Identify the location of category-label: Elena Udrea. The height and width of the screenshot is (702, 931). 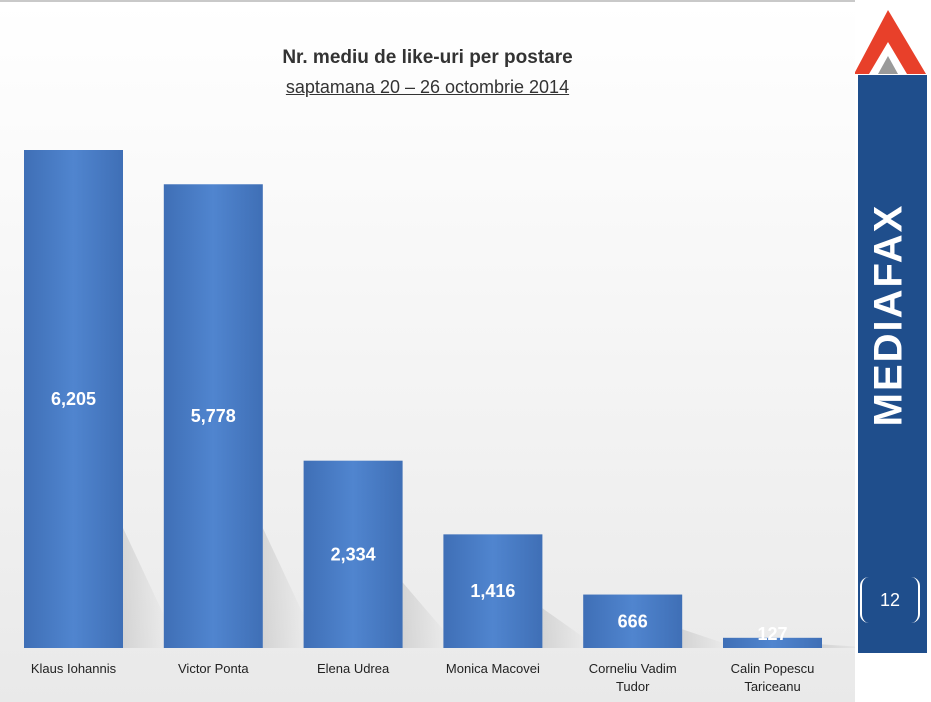
(353, 668).